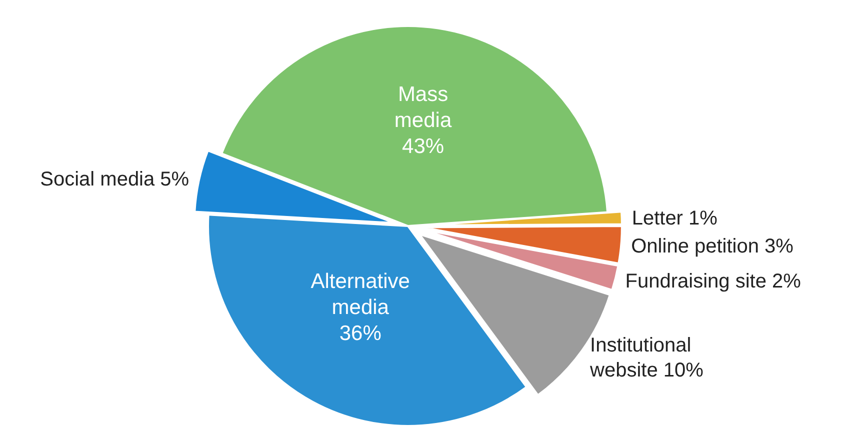  What do you see at coordinates (423, 146) in the screenshot?
I see `data-label: 43%` at bounding box center [423, 146].